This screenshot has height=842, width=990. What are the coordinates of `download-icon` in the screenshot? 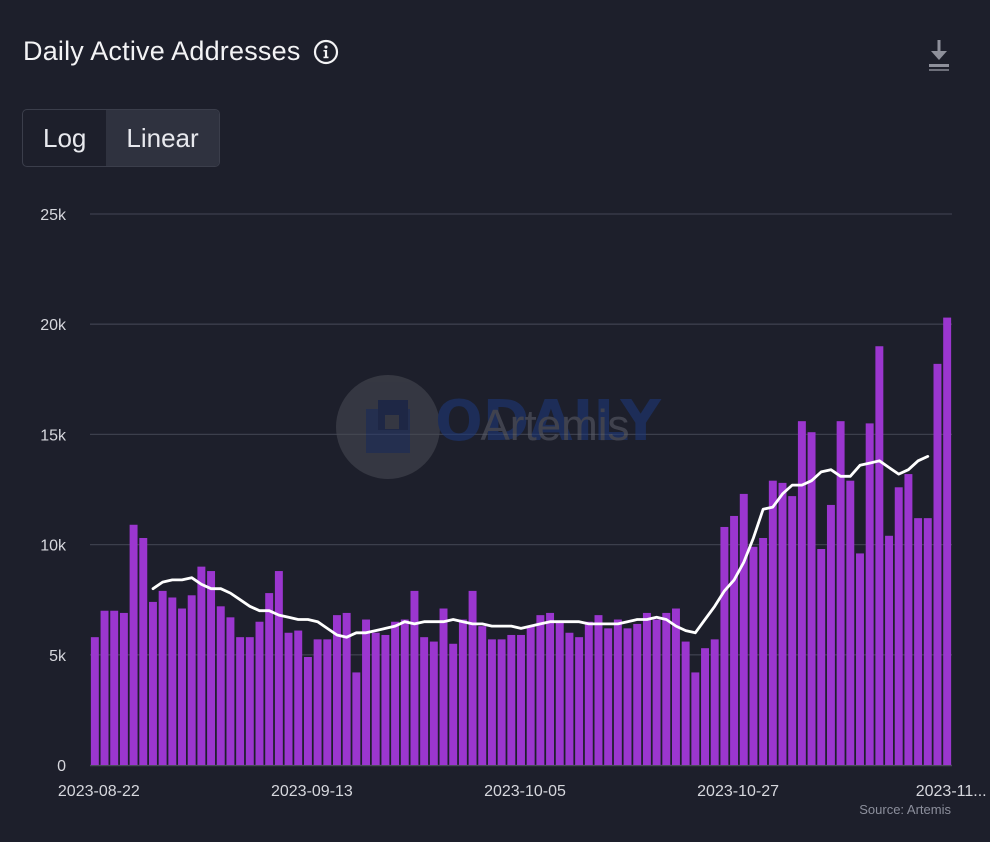 It's located at (939, 56).